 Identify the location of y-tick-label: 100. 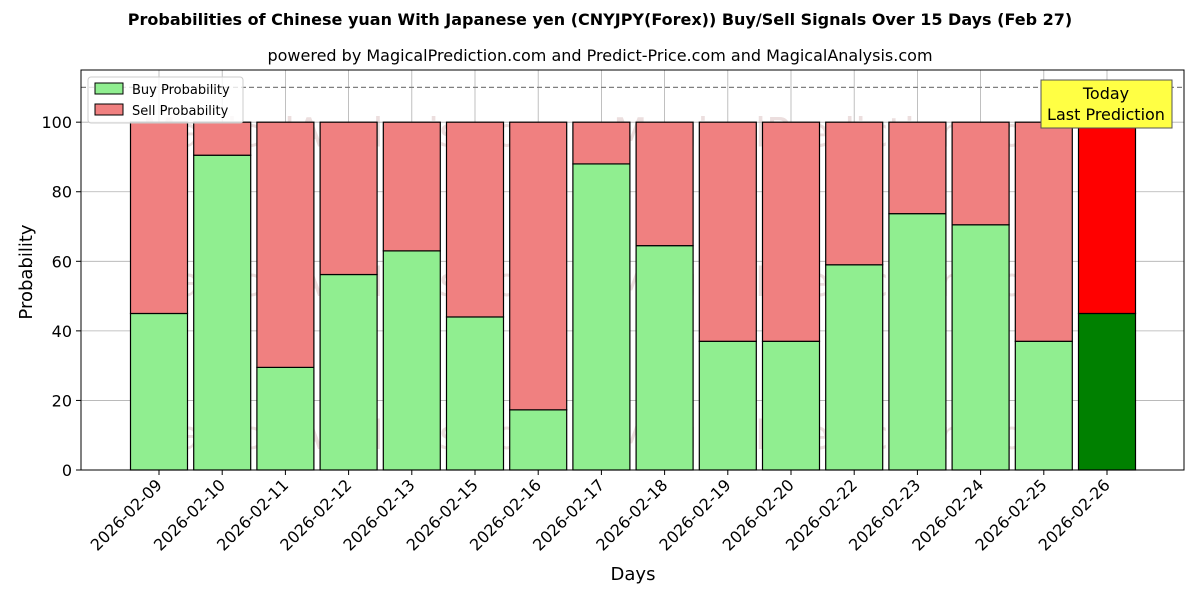
(56, 122).